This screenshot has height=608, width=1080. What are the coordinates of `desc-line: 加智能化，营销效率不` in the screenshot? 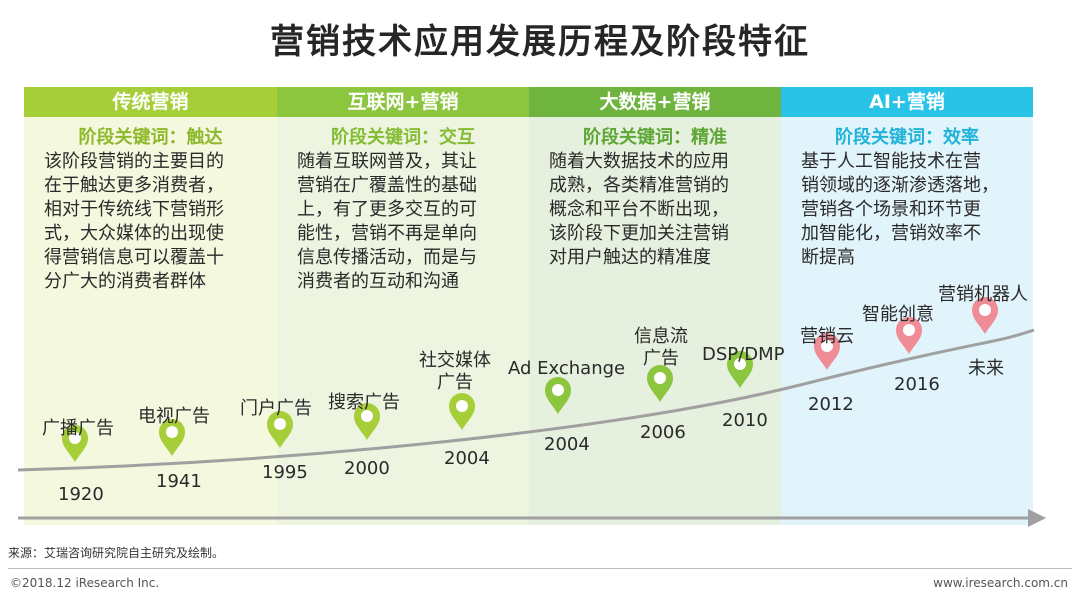 It's located at (891, 233).